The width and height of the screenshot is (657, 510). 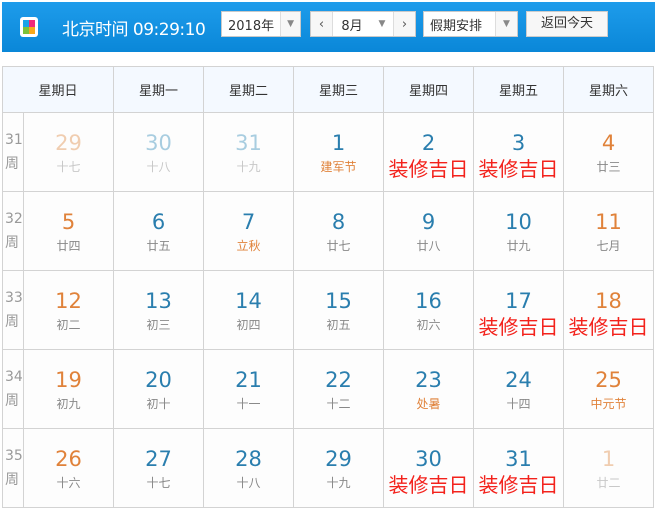 I want to click on day-number: 1, so click(x=608, y=459).